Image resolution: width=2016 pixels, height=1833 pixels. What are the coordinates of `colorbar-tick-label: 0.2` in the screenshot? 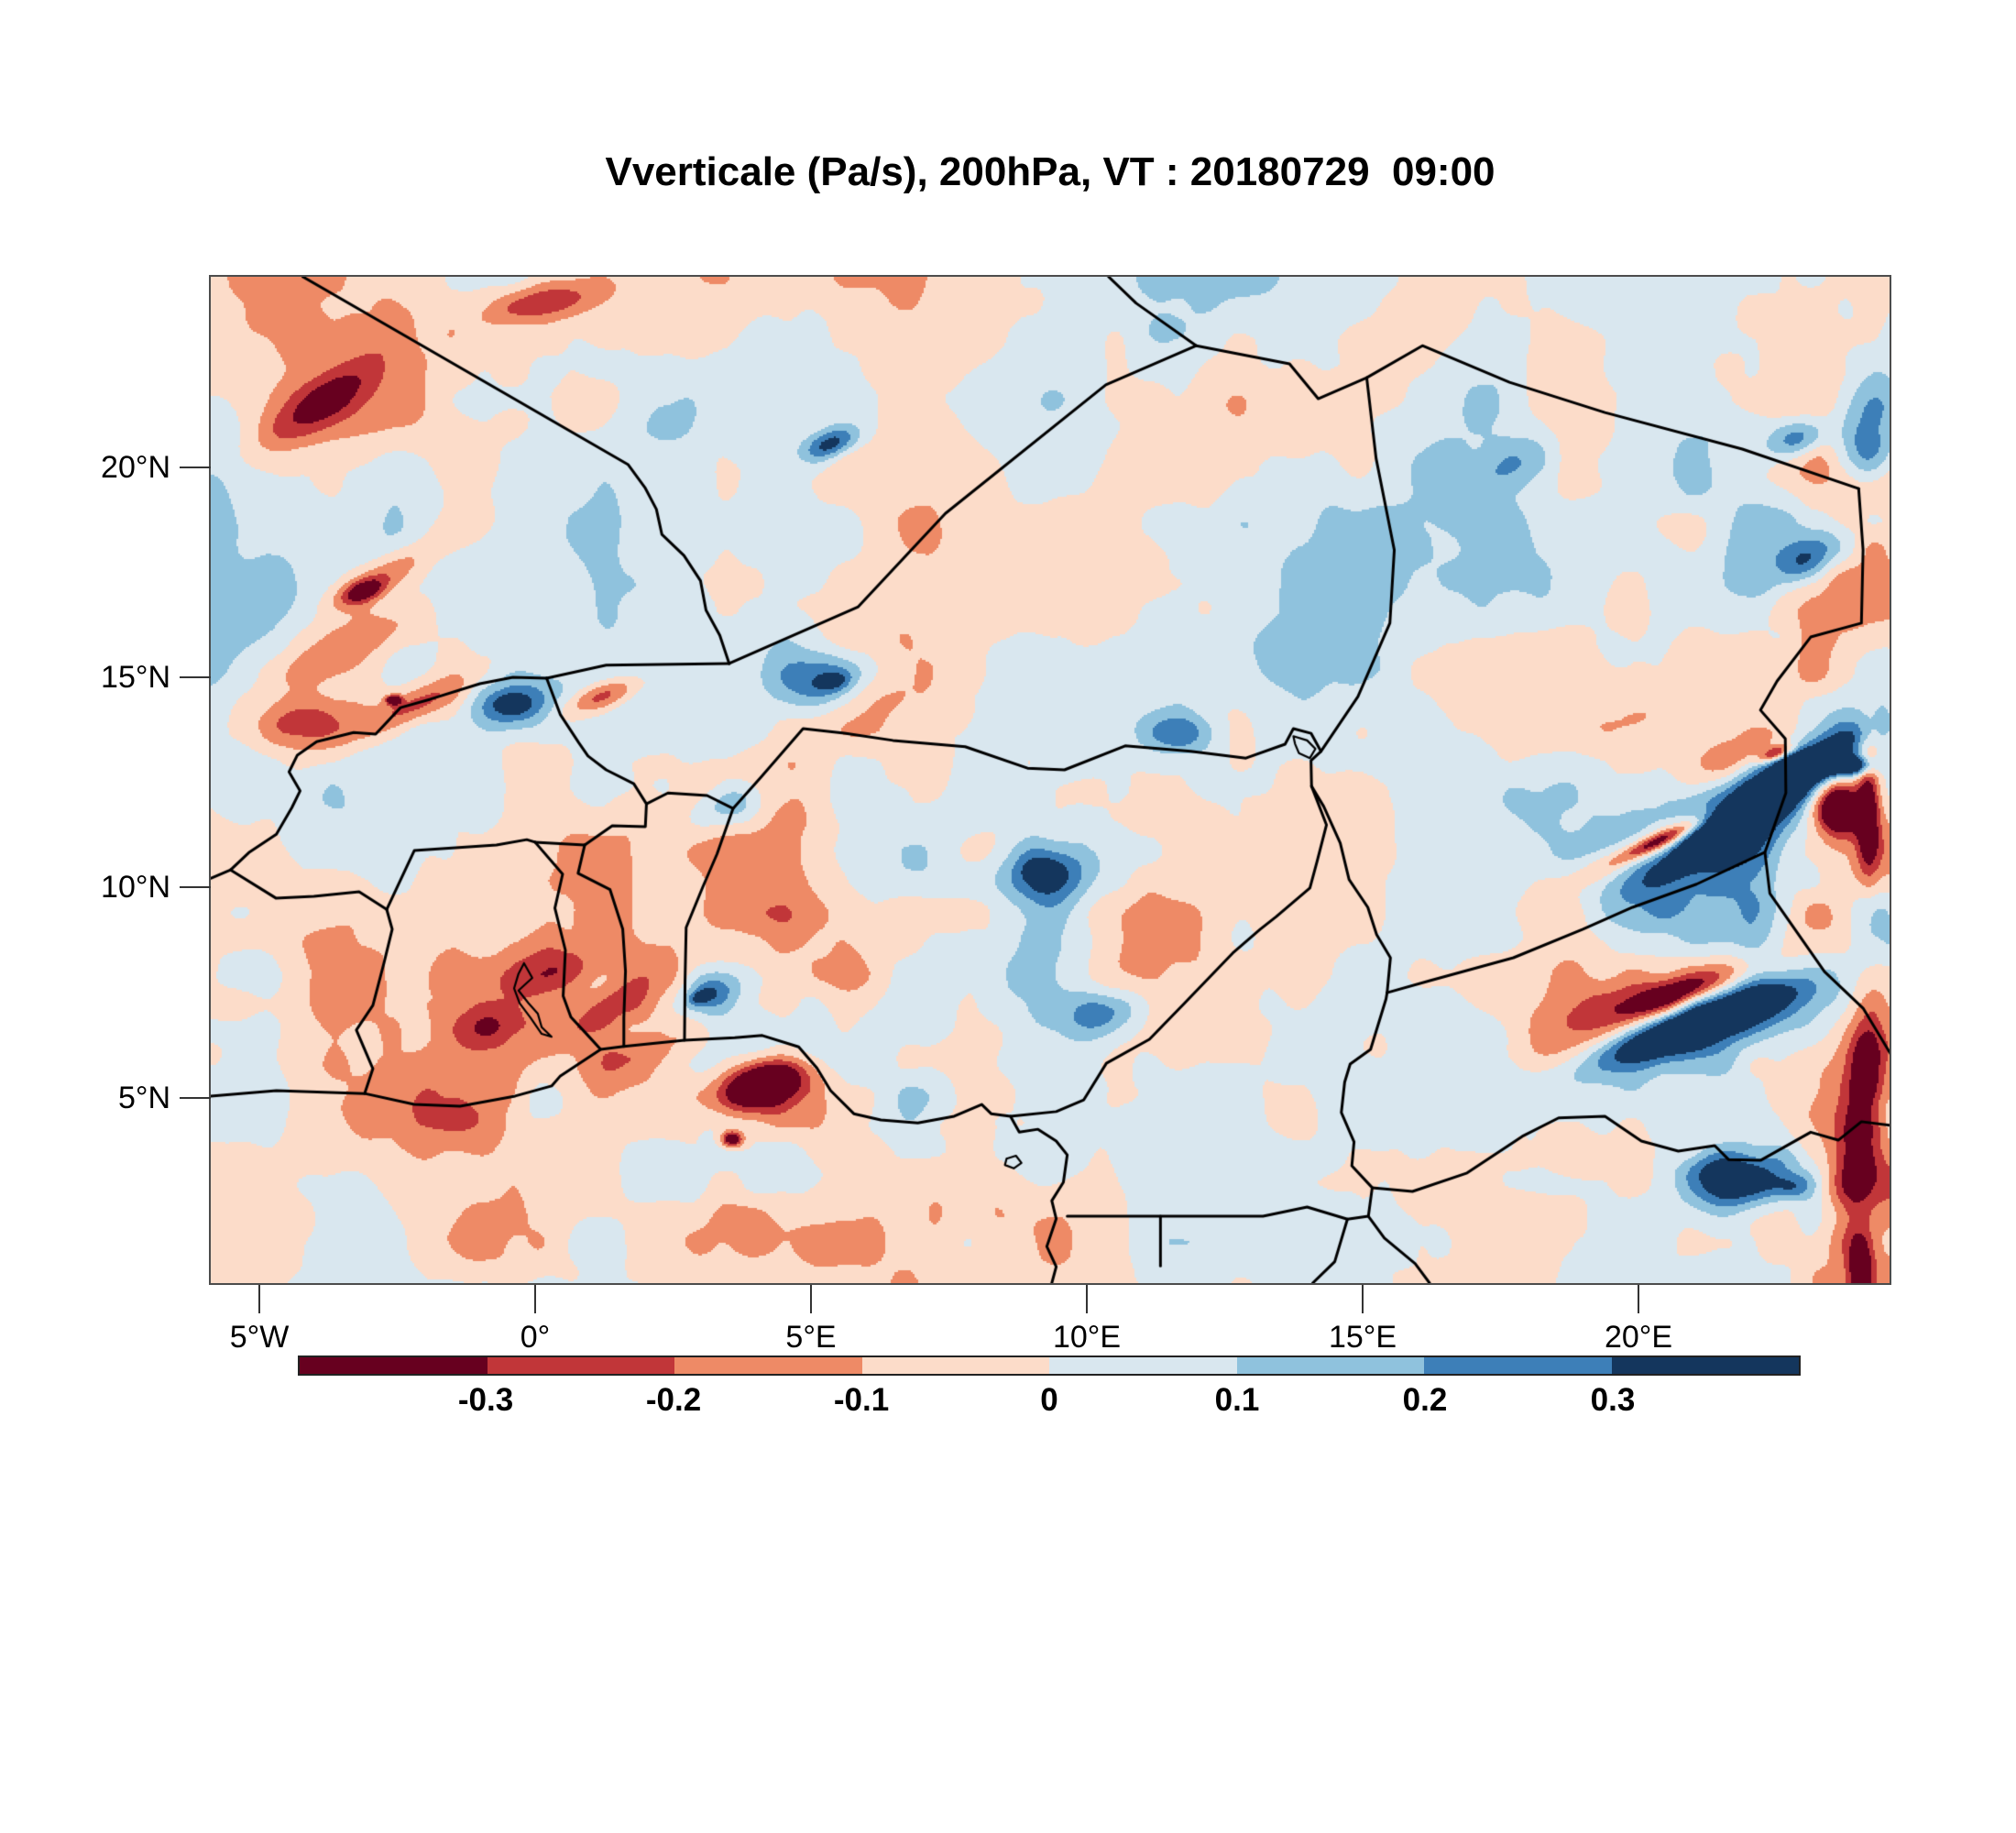 It's located at (1425, 1400).